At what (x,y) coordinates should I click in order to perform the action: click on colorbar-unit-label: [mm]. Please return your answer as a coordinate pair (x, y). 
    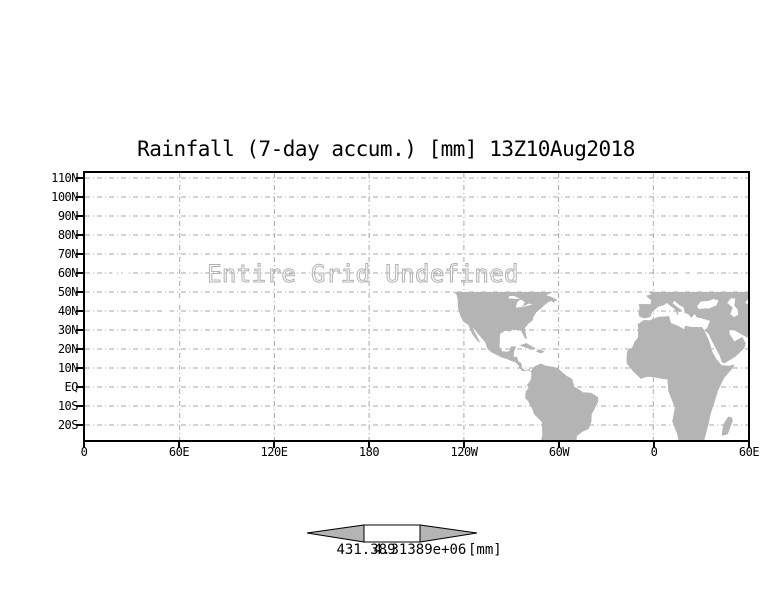
    Looking at the image, I should click on (485, 550).